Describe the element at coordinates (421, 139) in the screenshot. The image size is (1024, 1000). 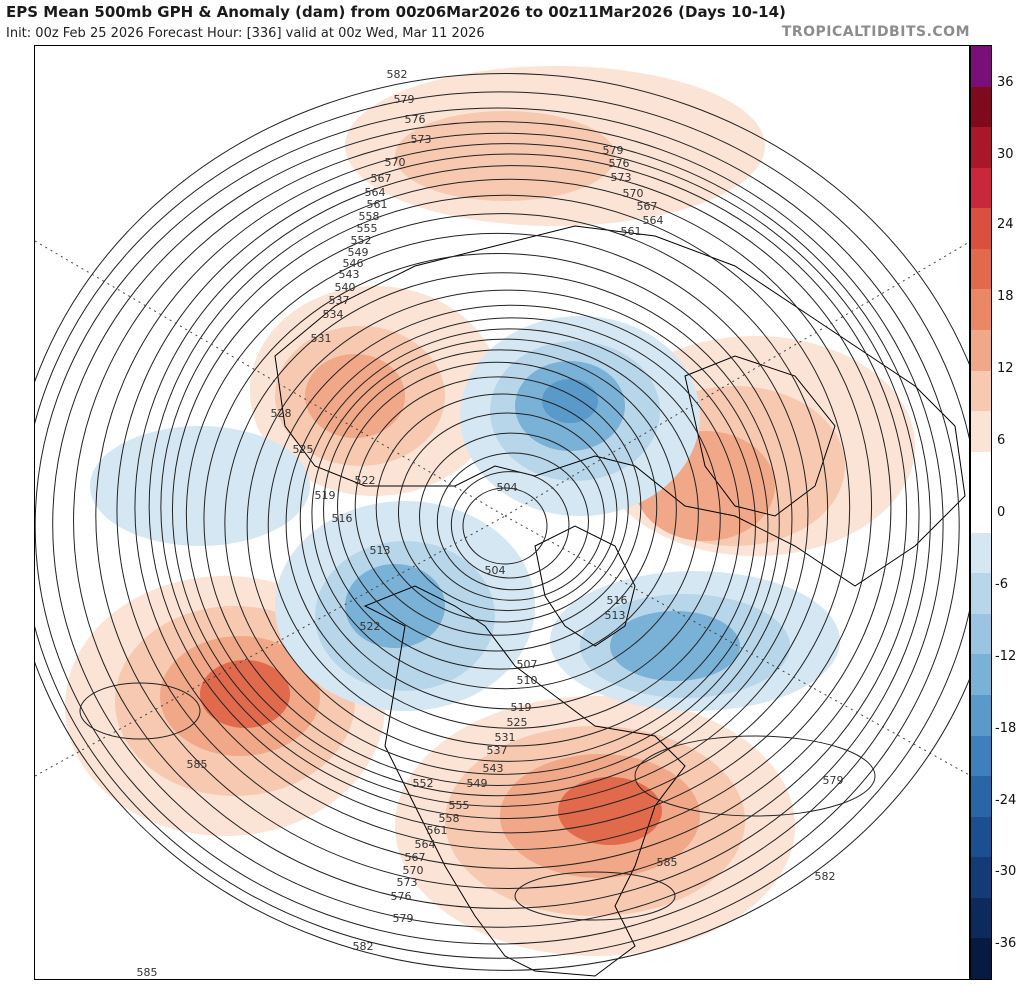
I see `contour-label: 573` at that location.